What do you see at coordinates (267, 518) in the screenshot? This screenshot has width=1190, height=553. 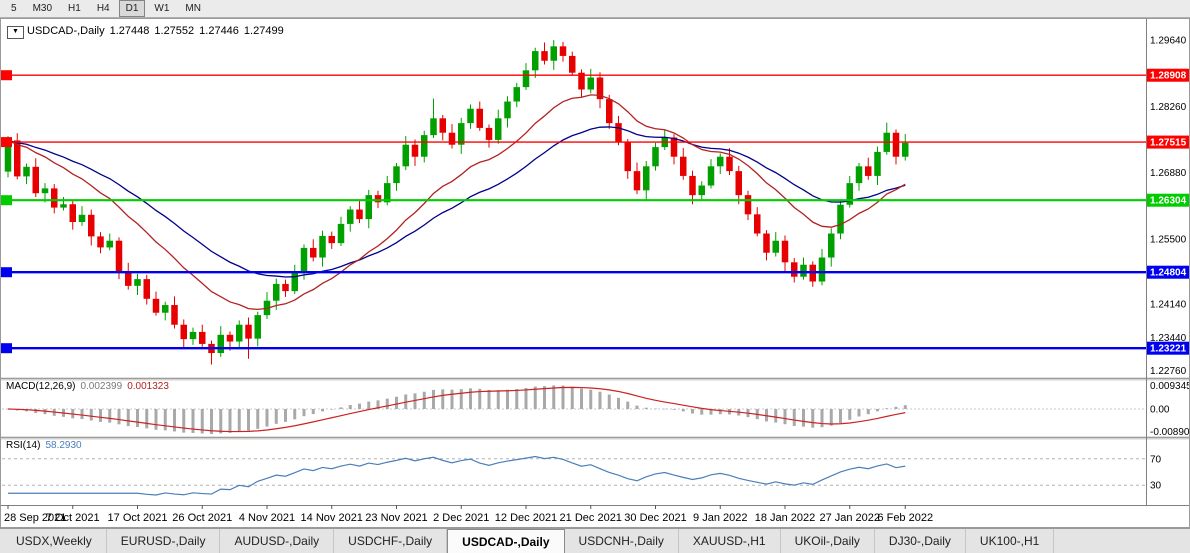 I see `svg-text: 4 Nov 2021` at bounding box center [267, 518].